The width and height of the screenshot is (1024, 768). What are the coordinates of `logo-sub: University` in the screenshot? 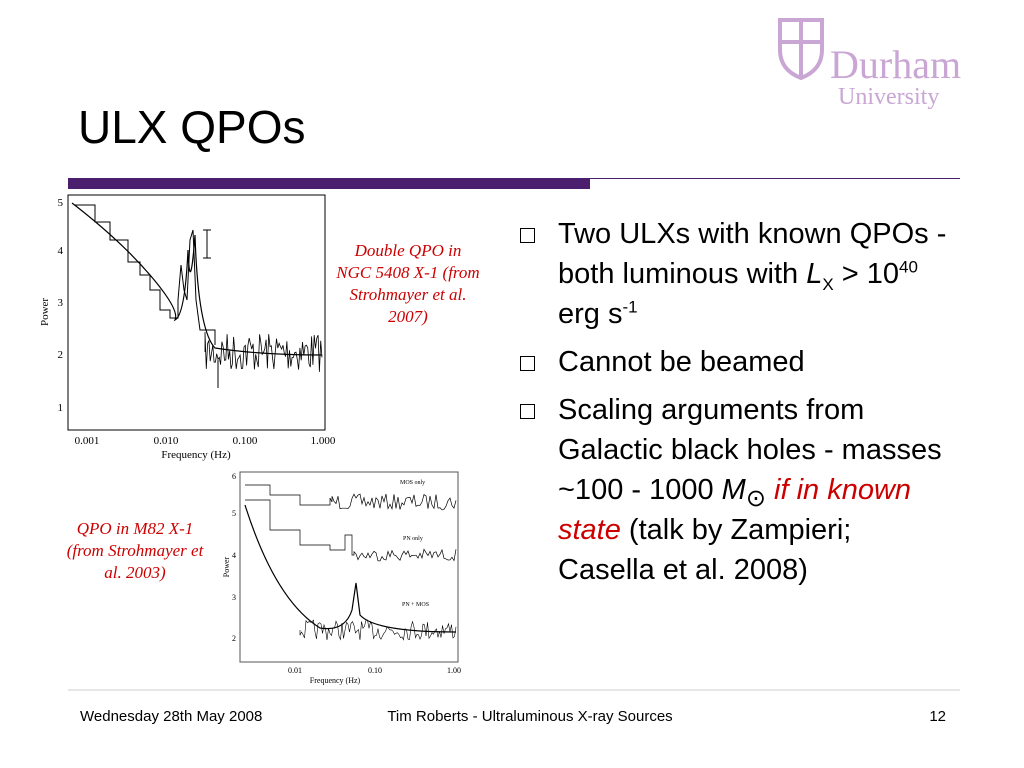 It's located at (888, 97).